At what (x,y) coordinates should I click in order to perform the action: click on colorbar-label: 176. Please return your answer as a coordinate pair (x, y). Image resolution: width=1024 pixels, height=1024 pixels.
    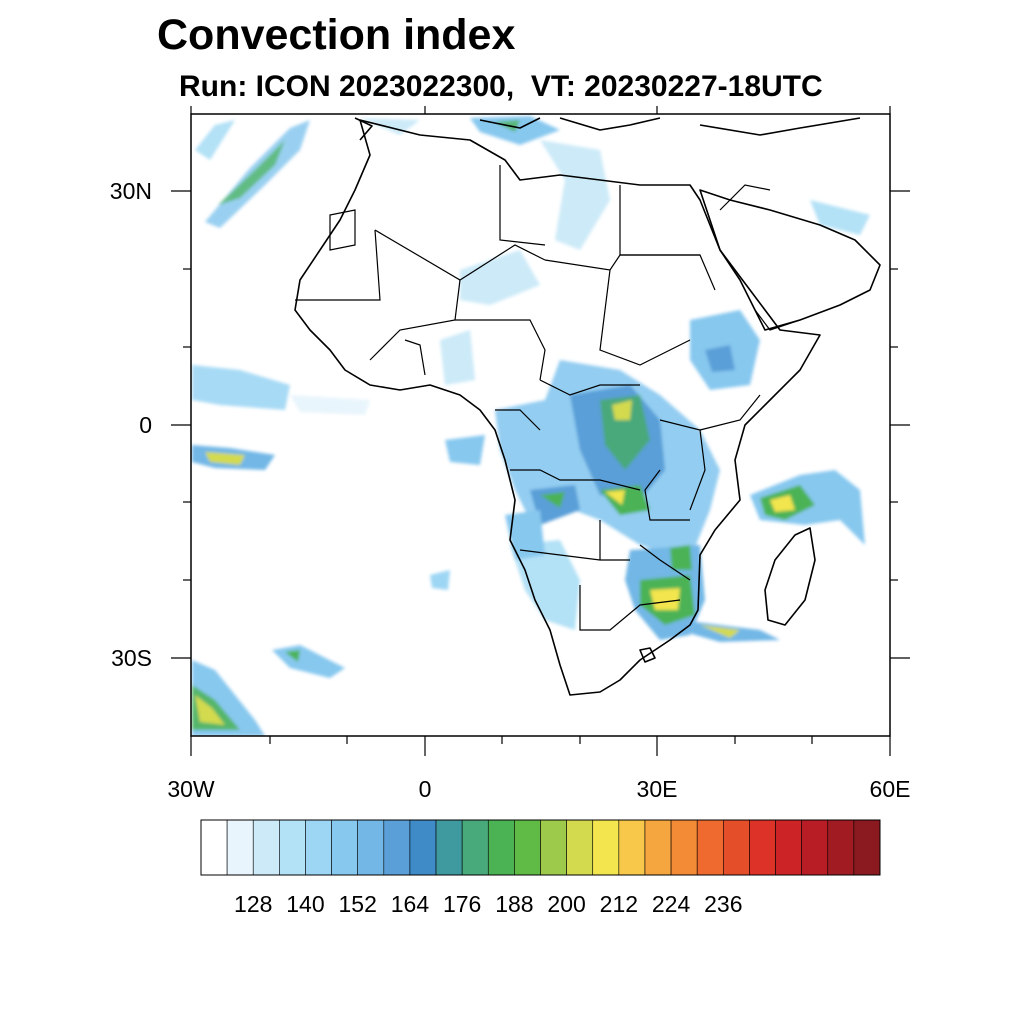
    Looking at the image, I should click on (462, 904).